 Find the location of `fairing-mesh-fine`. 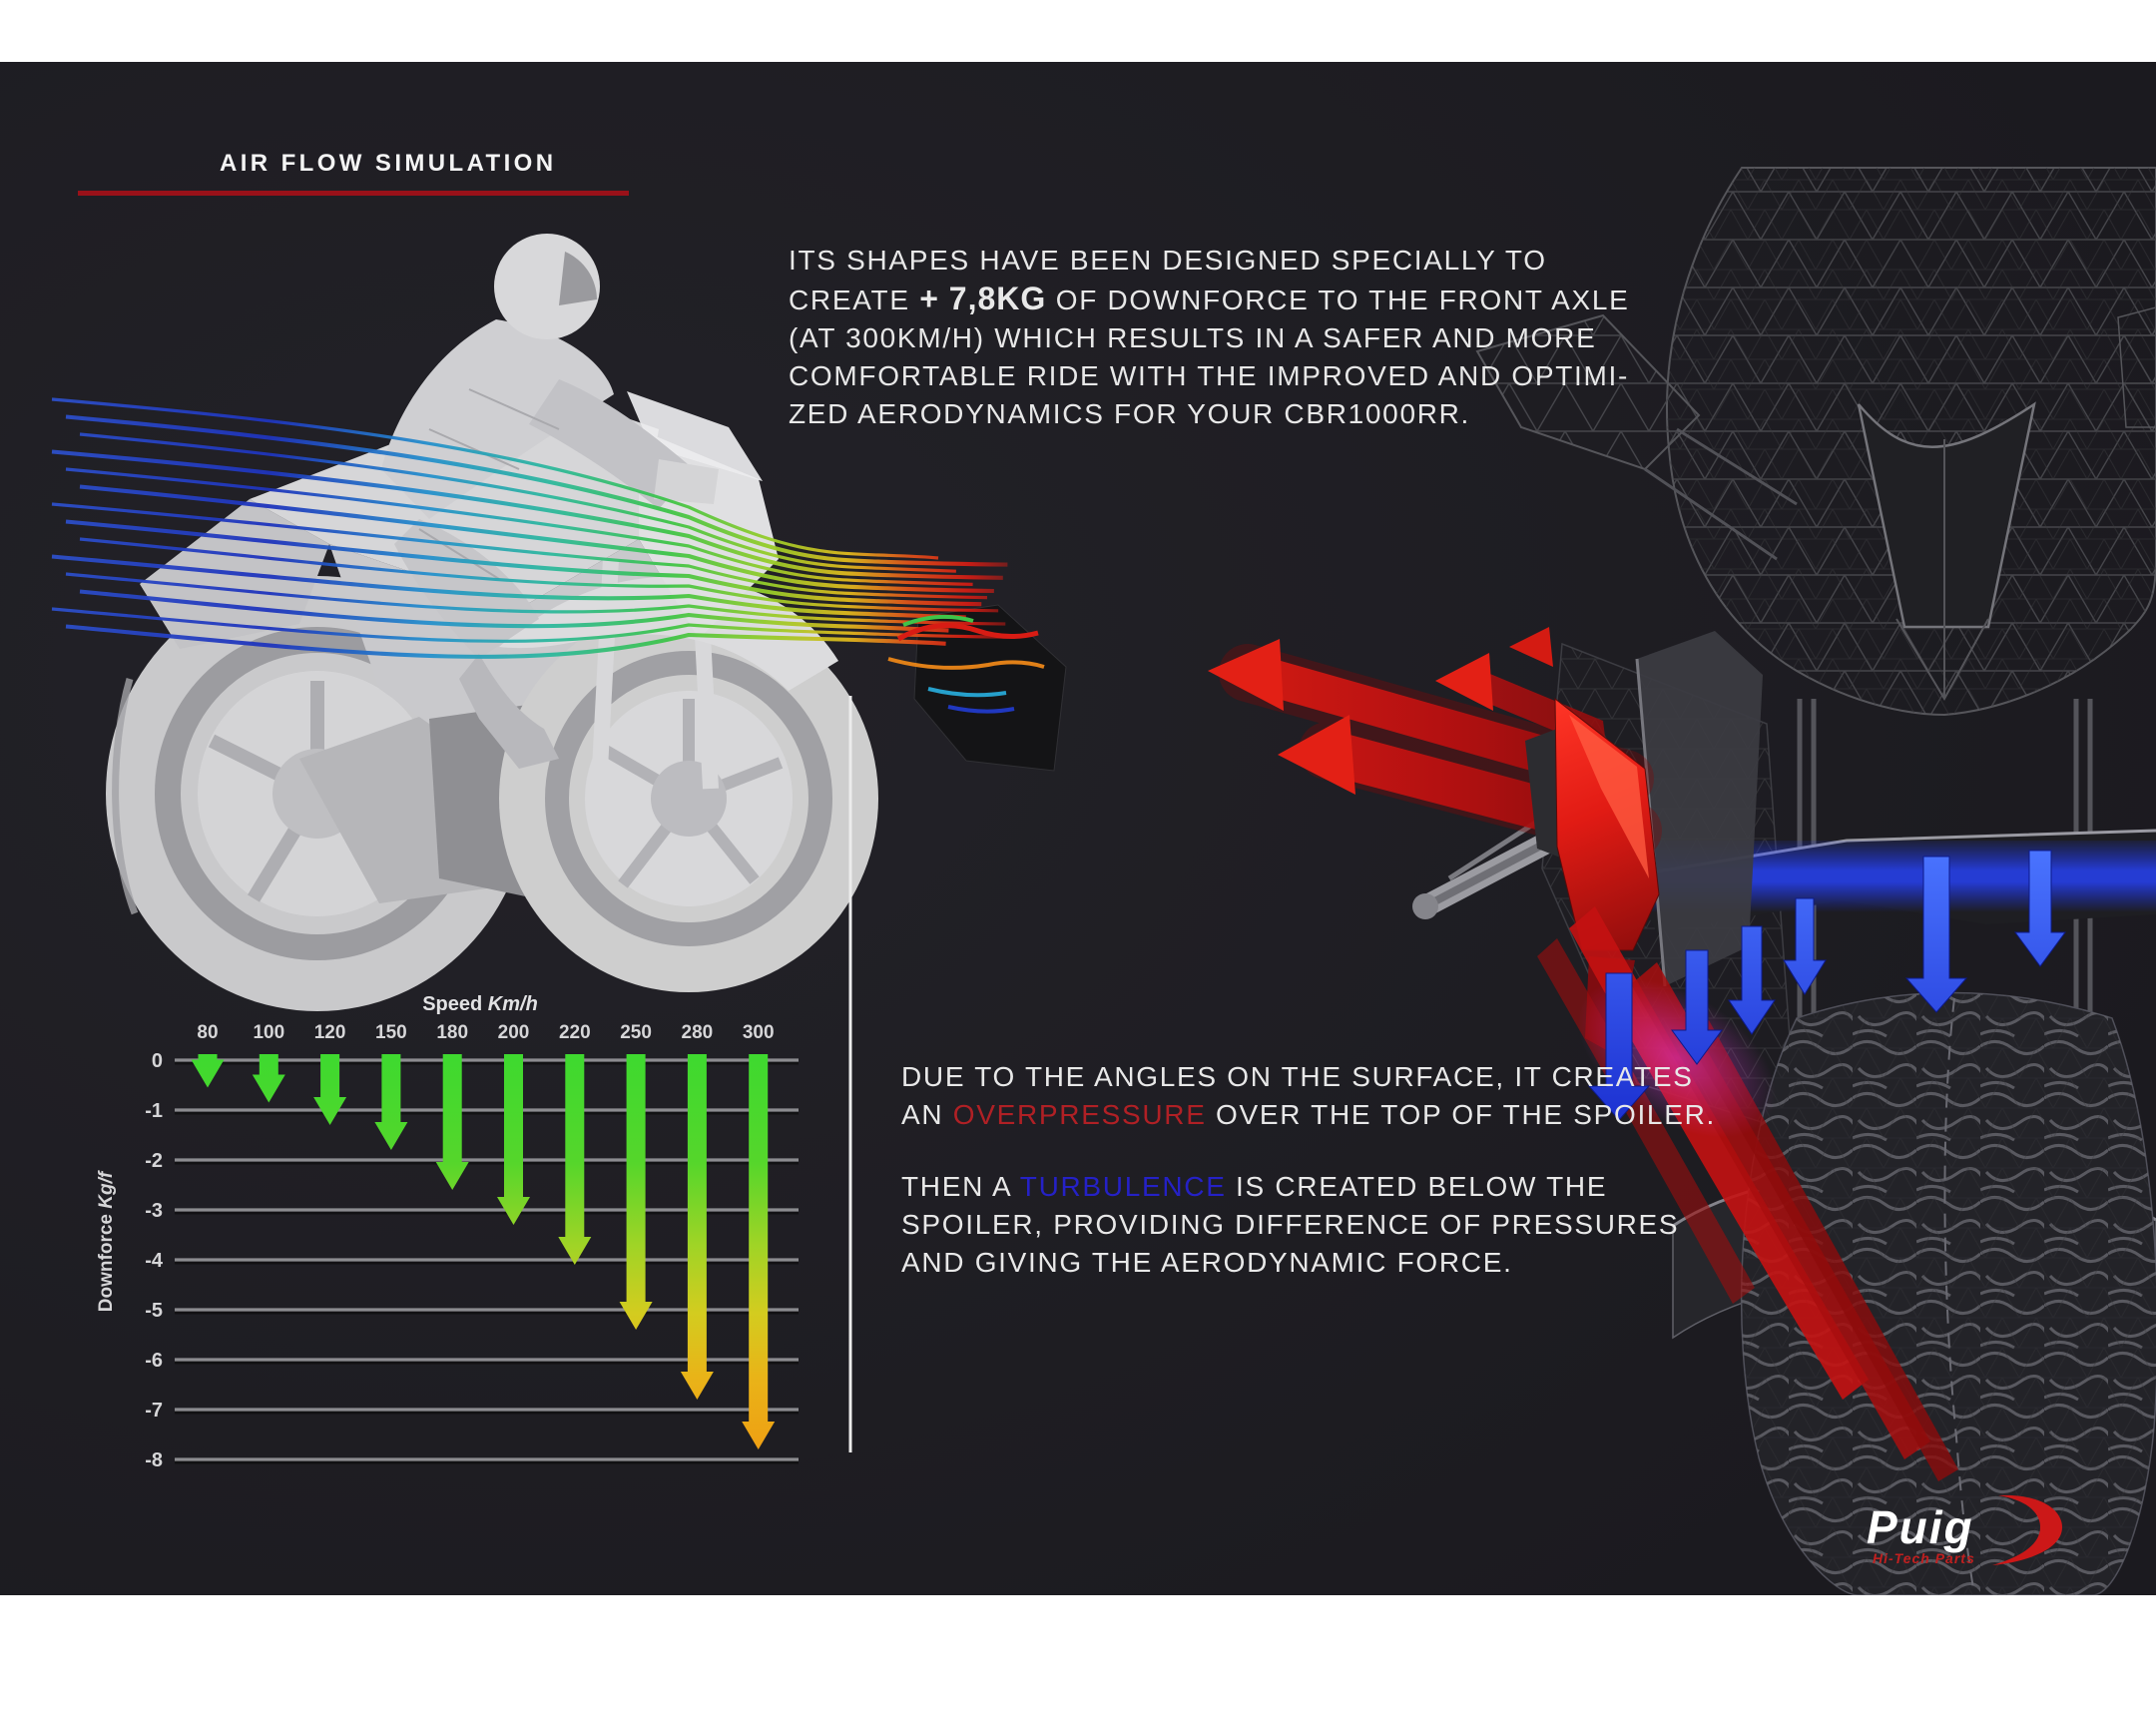

fairing-mesh-fine is located at coordinates (1911, 442).